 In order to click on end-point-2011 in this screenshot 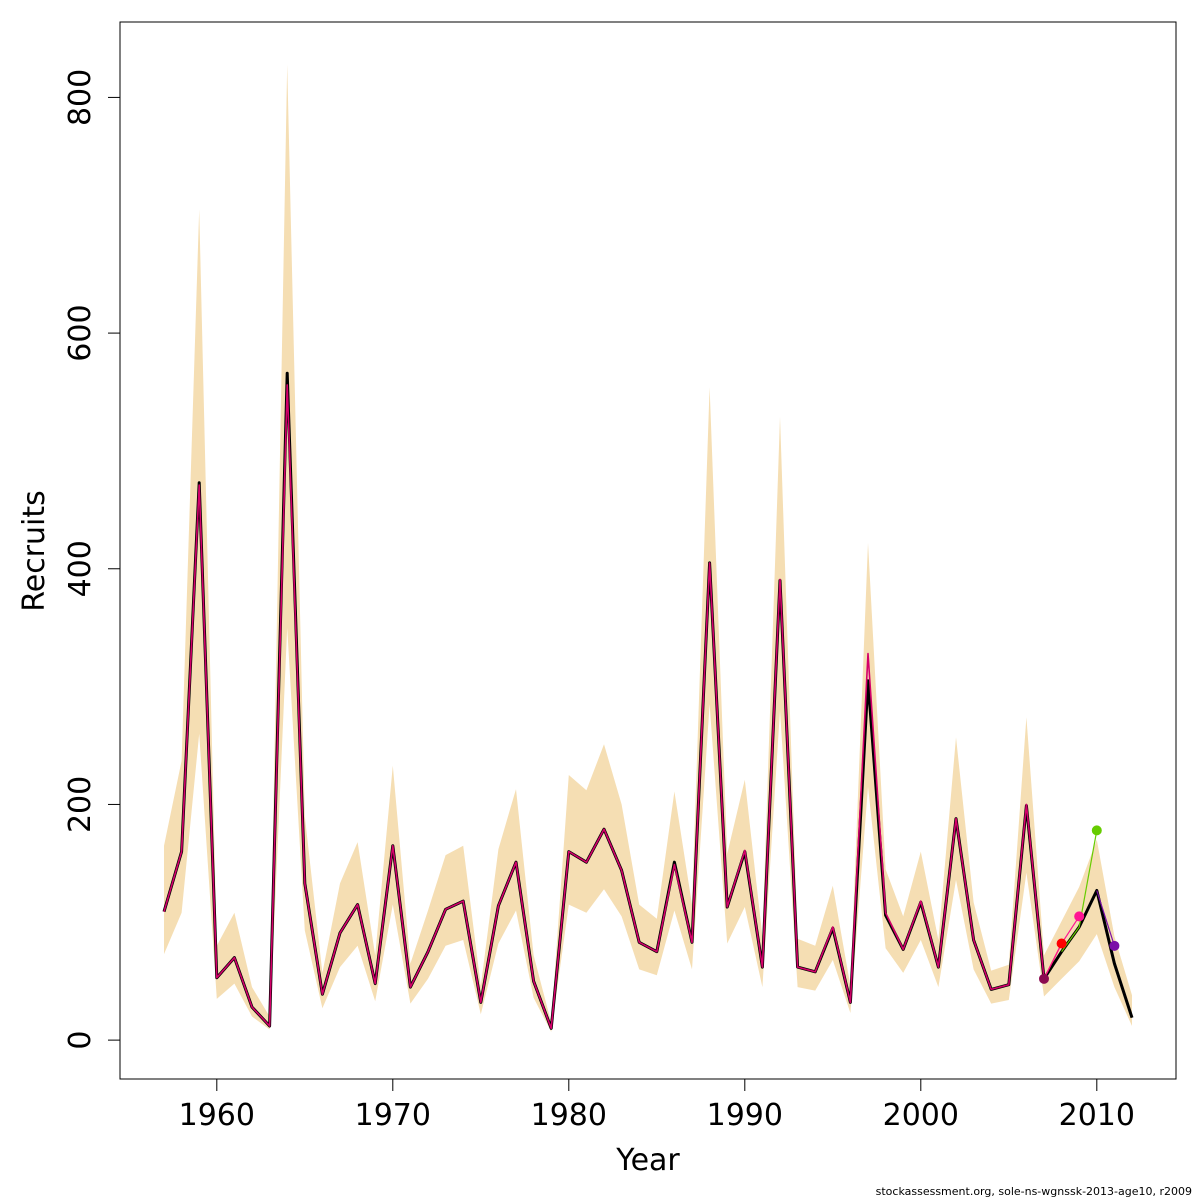, I will do `click(1114, 945)`.